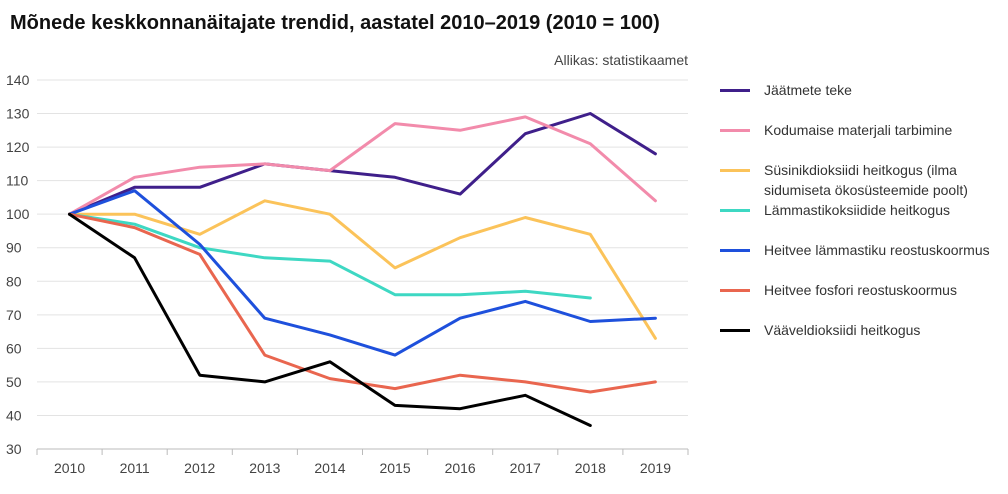 The height and width of the screenshot is (494, 1008). What do you see at coordinates (14, 348) in the screenshot?
I see `y-tick-label: 60` at bounding box center [14, 348].